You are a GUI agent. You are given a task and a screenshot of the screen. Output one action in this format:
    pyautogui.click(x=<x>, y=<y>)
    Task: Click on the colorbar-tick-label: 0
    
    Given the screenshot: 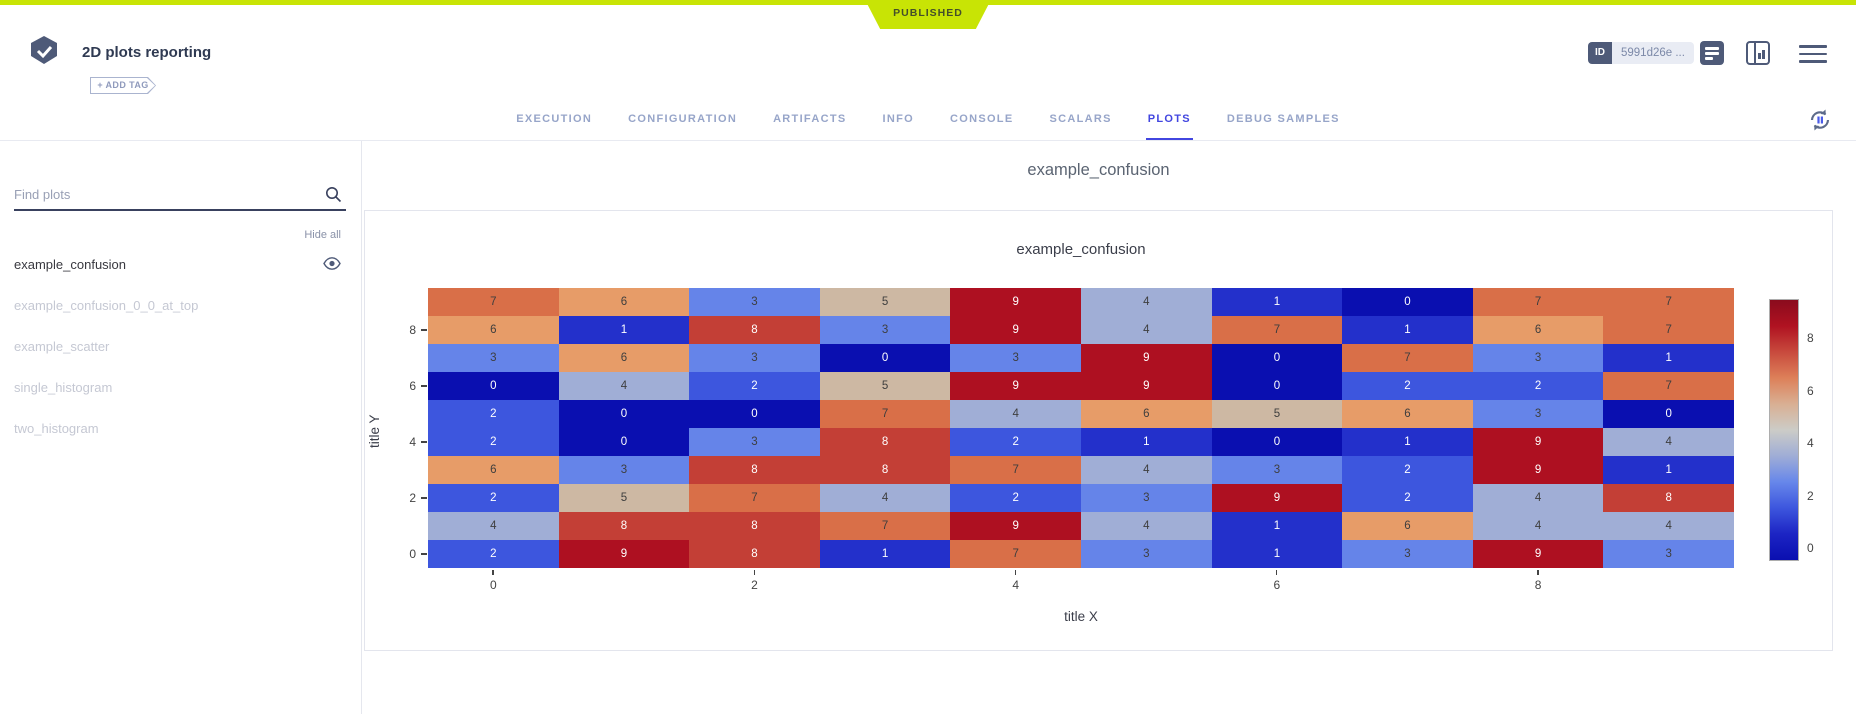 What is the action you would take?
    pyautogui.click(x=1810, y=547)
    